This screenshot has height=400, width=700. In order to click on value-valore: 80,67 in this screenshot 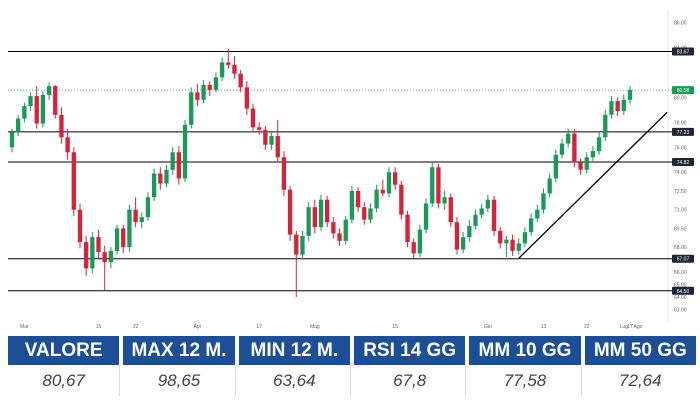, I will do `click(64, 380)`.